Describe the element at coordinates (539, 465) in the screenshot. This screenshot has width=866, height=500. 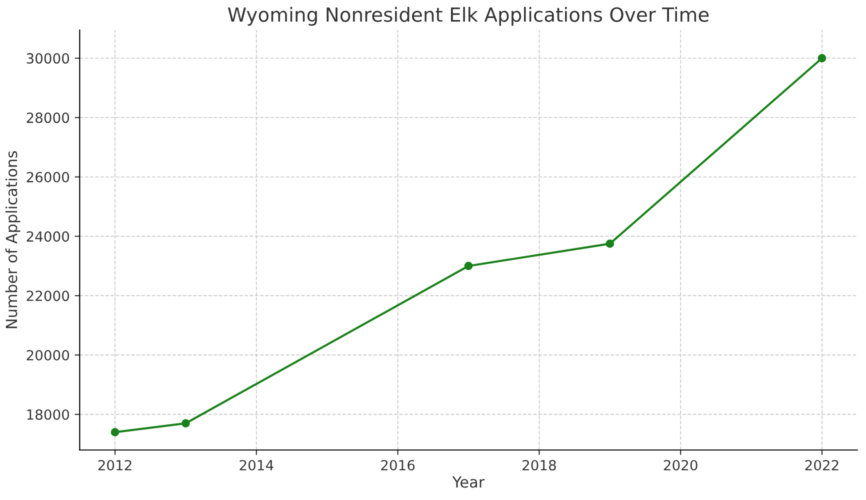
I see `x-tick-label: 2018` at that location.